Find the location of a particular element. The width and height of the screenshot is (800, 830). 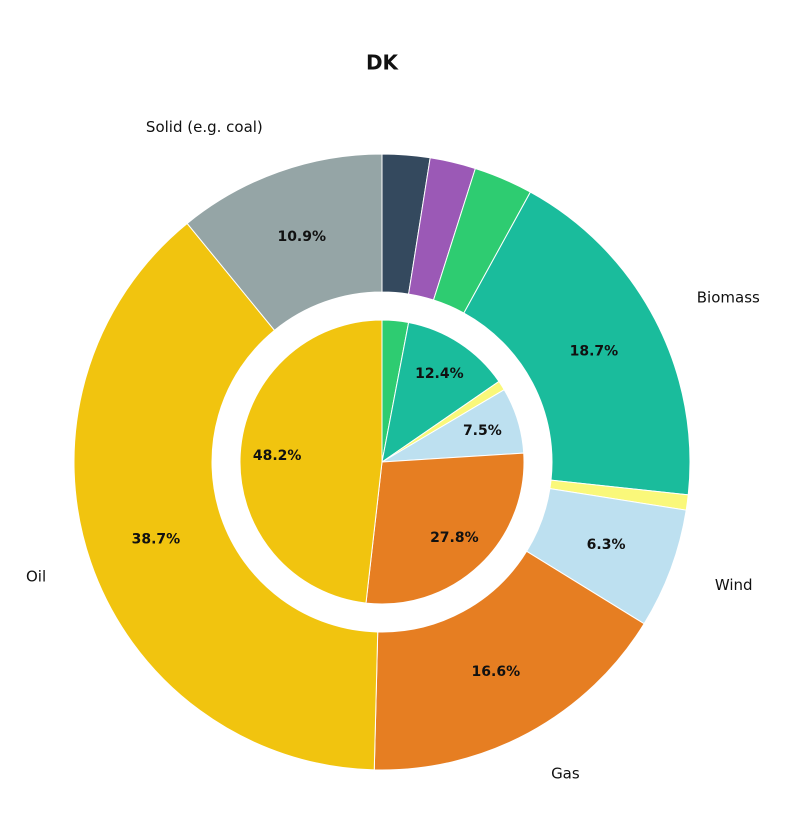

value-label: 10.9% is located at coordinates (301, 237).